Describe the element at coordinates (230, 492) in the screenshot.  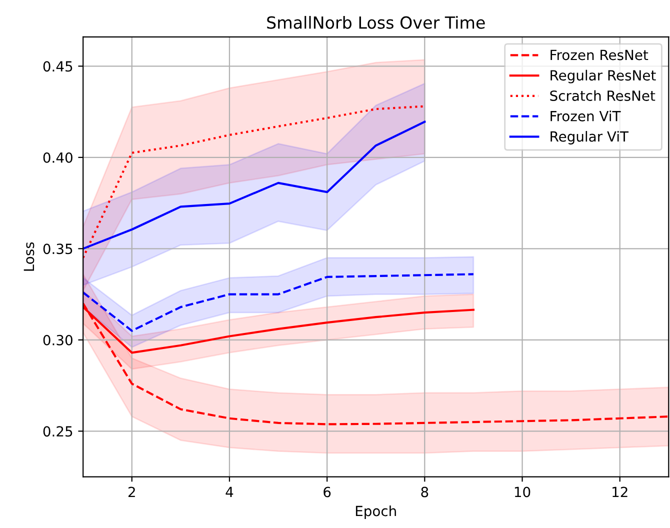
I see `x-tick-label: 4` at that location.